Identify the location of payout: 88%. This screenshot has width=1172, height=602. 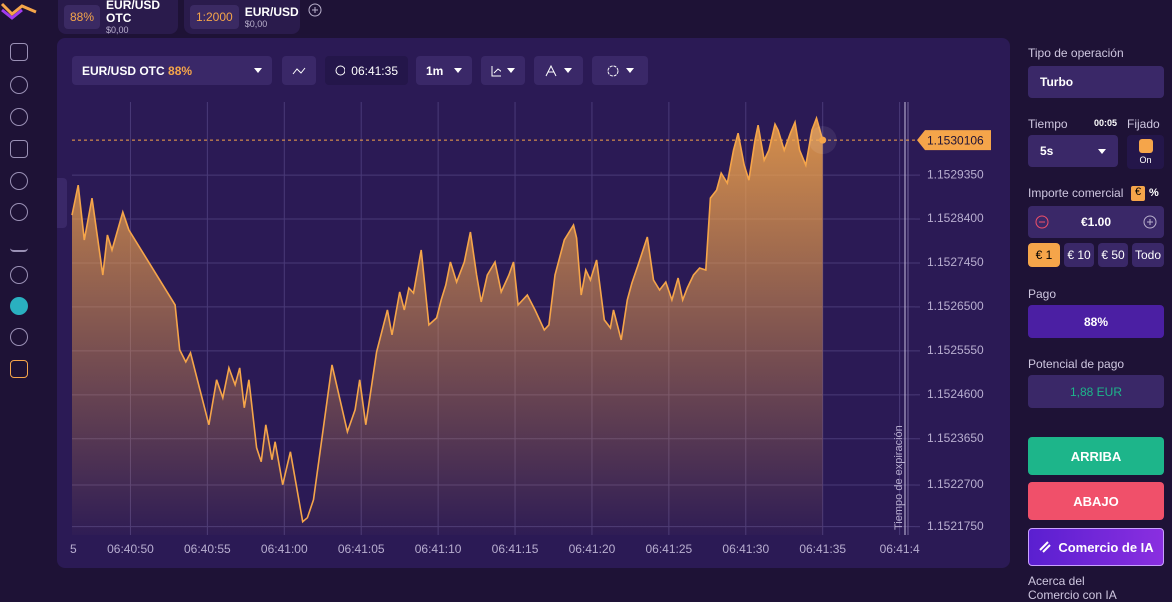
(1096, 321).